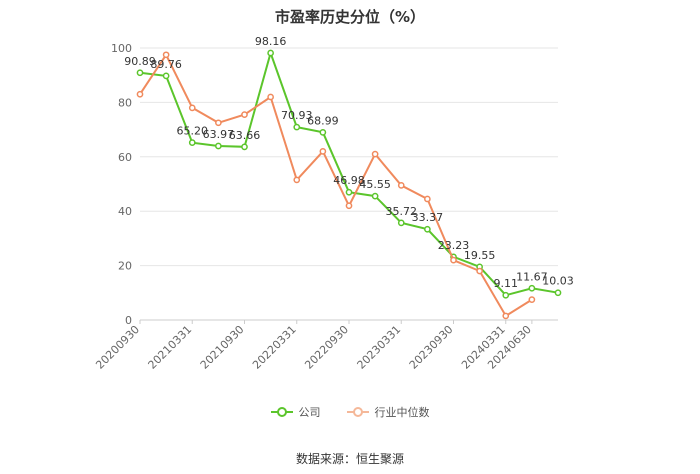 This screenshot has height=474, width=700. I want to click on y-tick-label: 60, so click(125, 157).